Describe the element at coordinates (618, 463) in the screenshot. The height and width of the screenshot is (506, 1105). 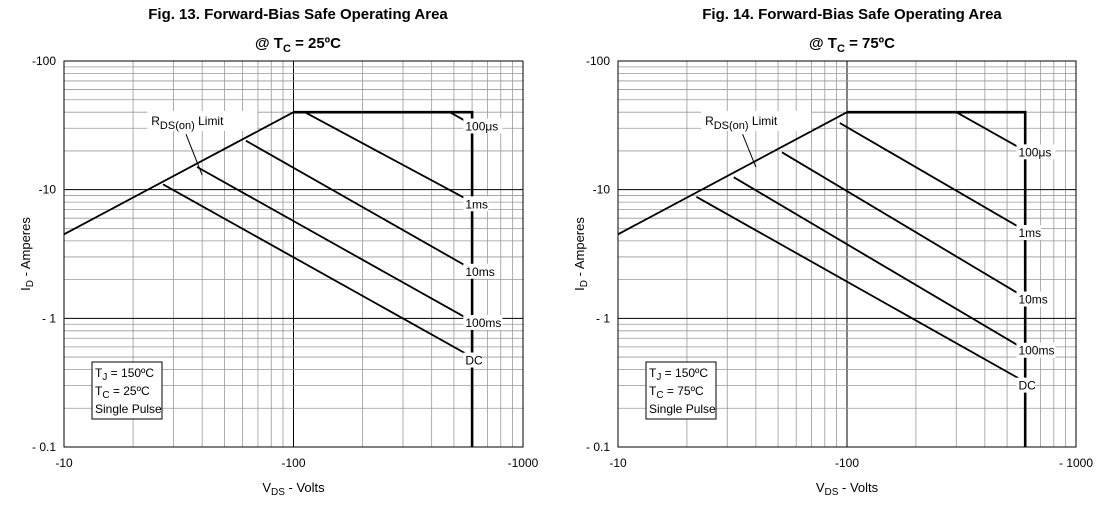
I see `x-tick-label: -10` at that location.